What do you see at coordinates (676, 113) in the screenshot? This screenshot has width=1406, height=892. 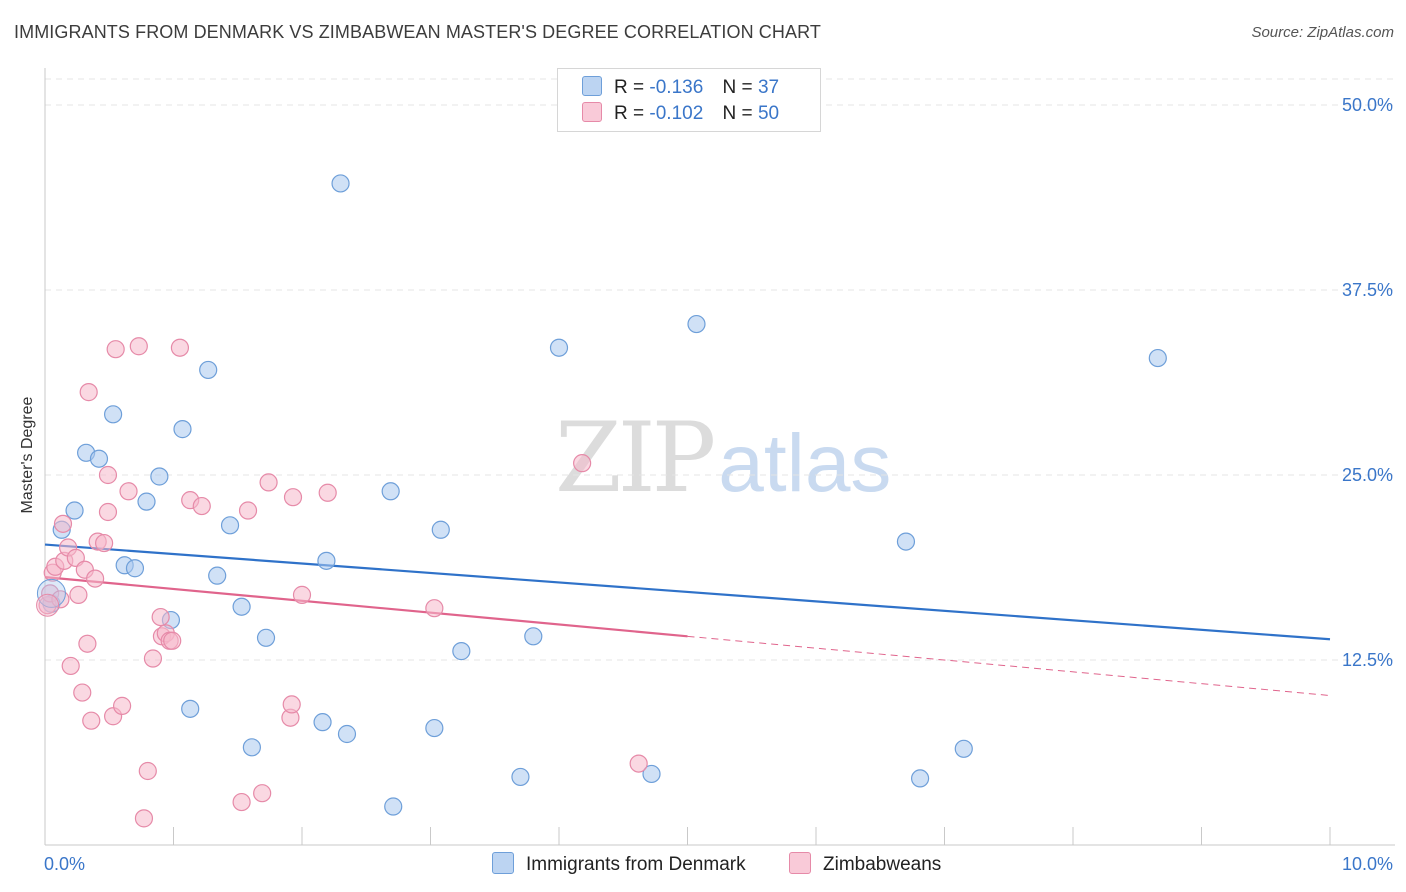 I see `legend-r-value: -0.102` at bounding box center [676, 113].